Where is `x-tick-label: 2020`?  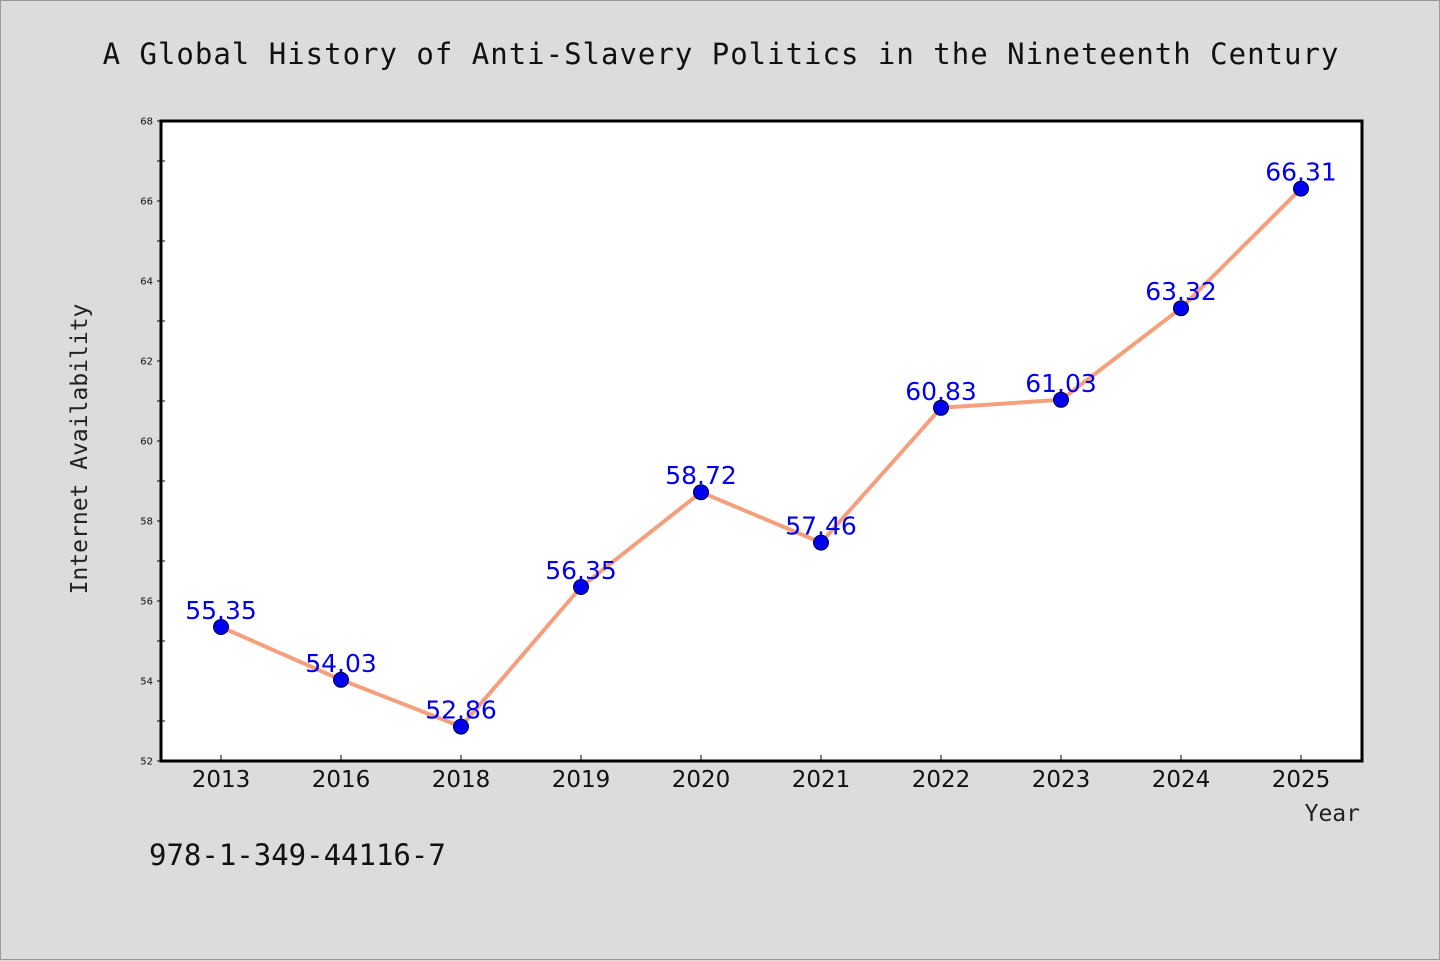
x-tick-label: 2020 is located at coordinates (701, 780).